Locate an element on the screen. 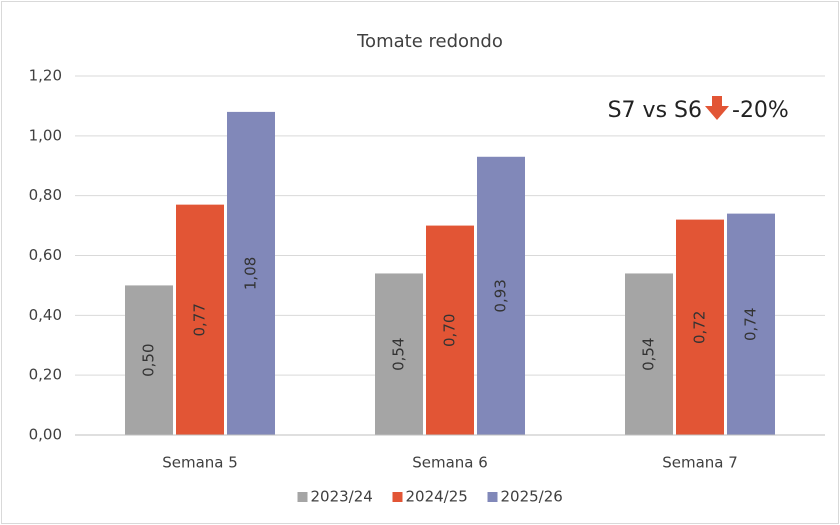 Image resolution: width=840 pixels, height=525 pixels. y-tick-label: 1,20 is located at coordinates (45, 76).